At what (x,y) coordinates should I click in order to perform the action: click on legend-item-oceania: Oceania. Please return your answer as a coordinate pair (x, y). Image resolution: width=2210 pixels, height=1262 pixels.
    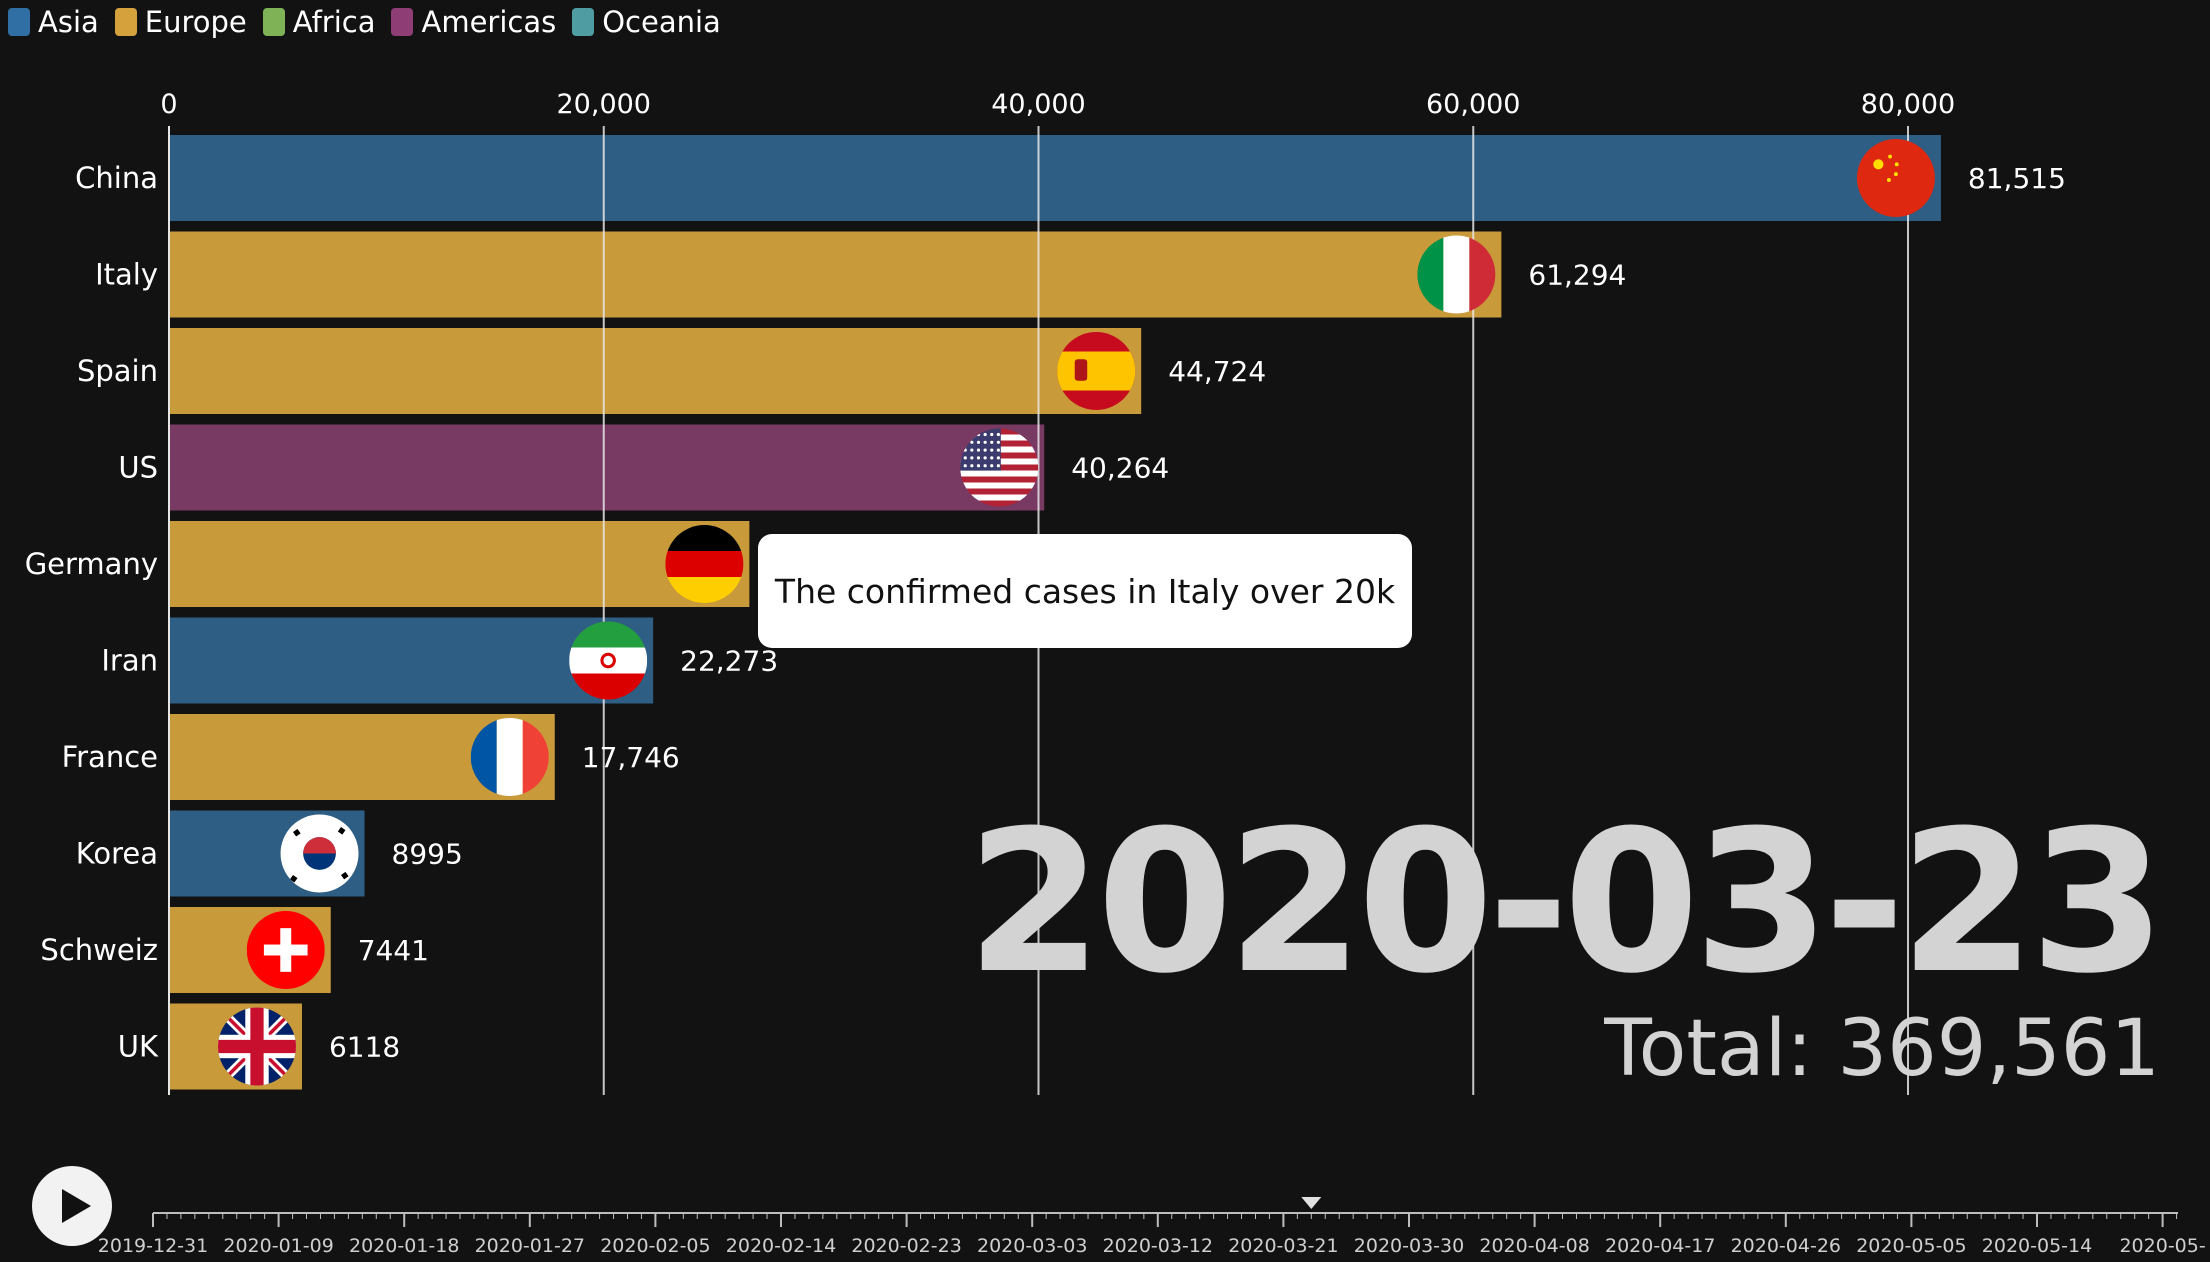
    Looking at the image, I should click on (646, 22).